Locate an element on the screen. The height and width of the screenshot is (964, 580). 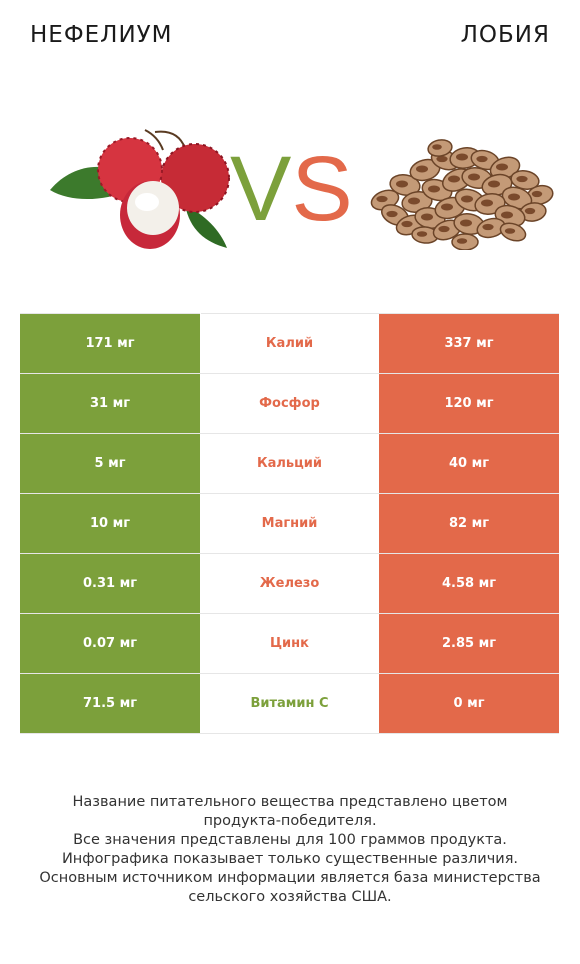
right-value: 4.58 мг is located at coordinates (468, 583).